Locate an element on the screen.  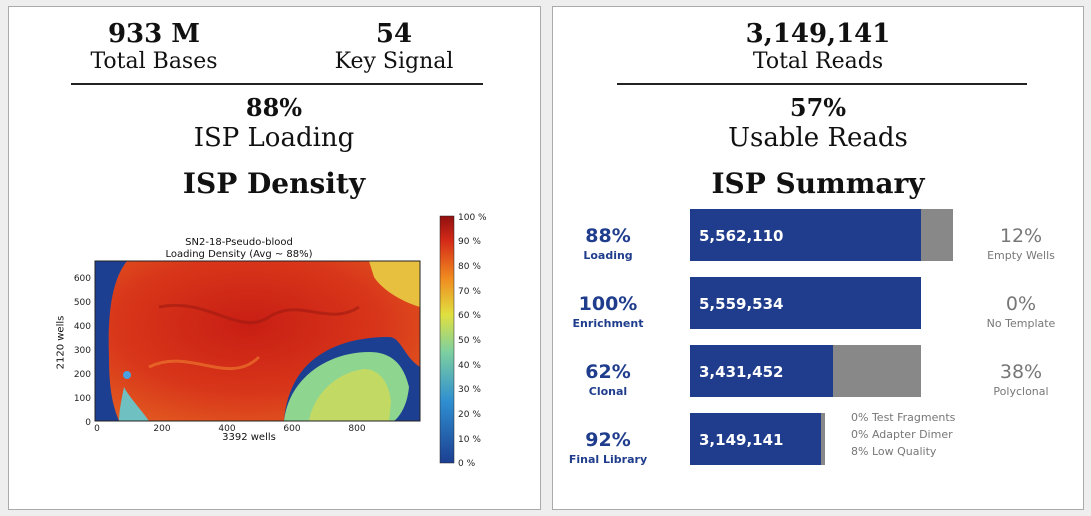
x-tick: 800 is located at coordinates (356, 429).